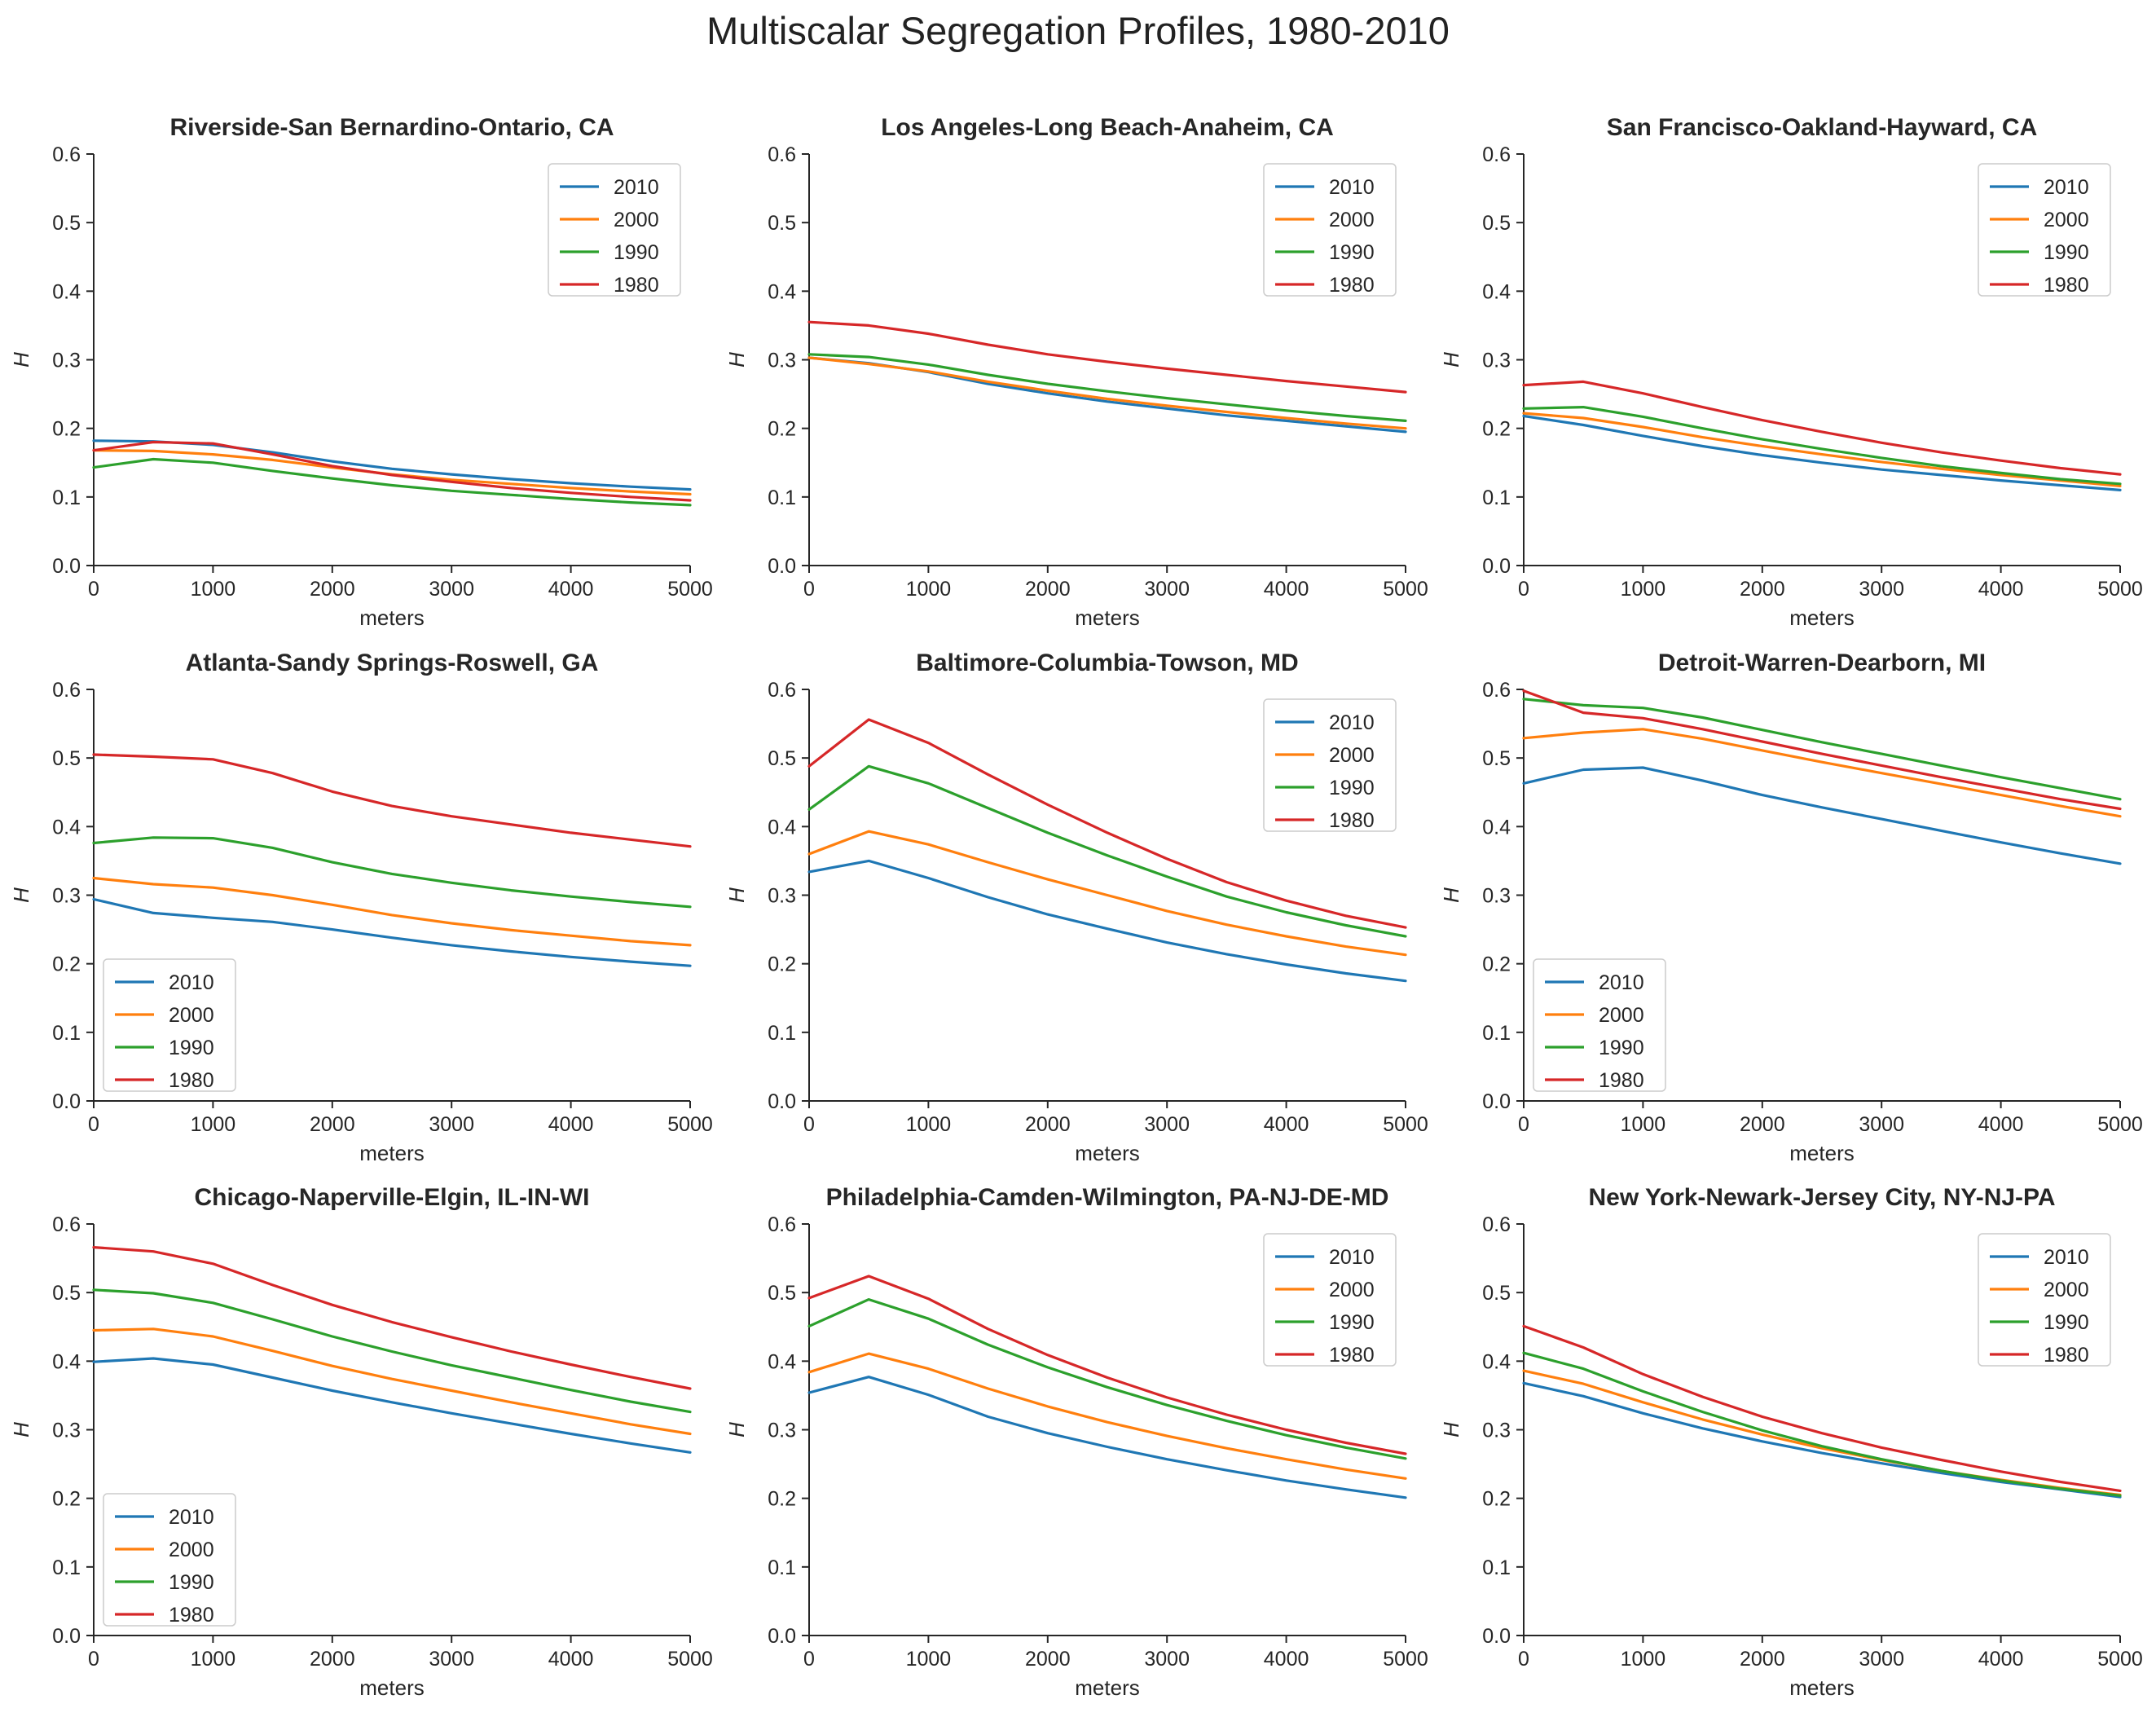 Image resolution: width=2156 pixels, height=1717 pixels. What do you see at coordinates (1822, 662) in the screenshot?
I see `subplot-title: Detroit-Warren-Dearborn, MI` at bounding box center [1822, 662].